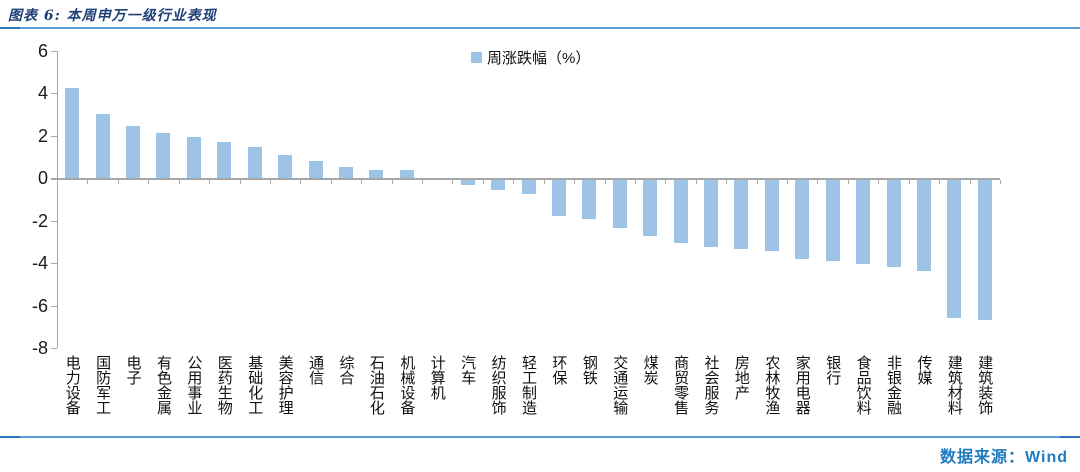 This screenshot has width=1080, height=472. I want to click on x-axis-category-label: 传媒, so click(924, 370).